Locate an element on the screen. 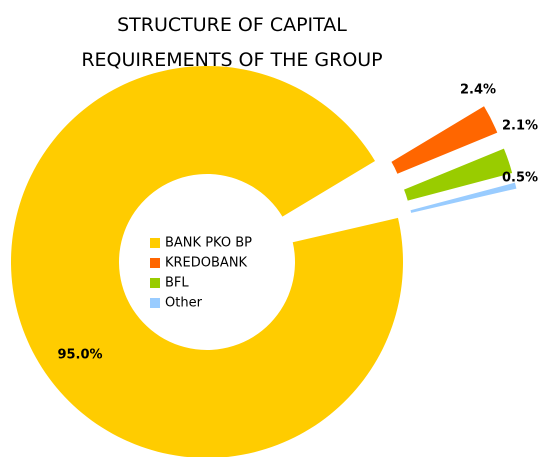 The height and width of the screenshot is (457, 547). legend-label: BANK PKO BP is located at coordinates (208, 243).